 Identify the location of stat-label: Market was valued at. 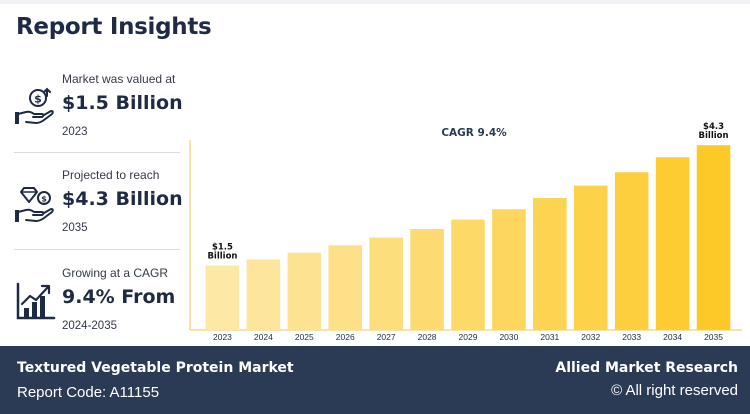
(119, 79).